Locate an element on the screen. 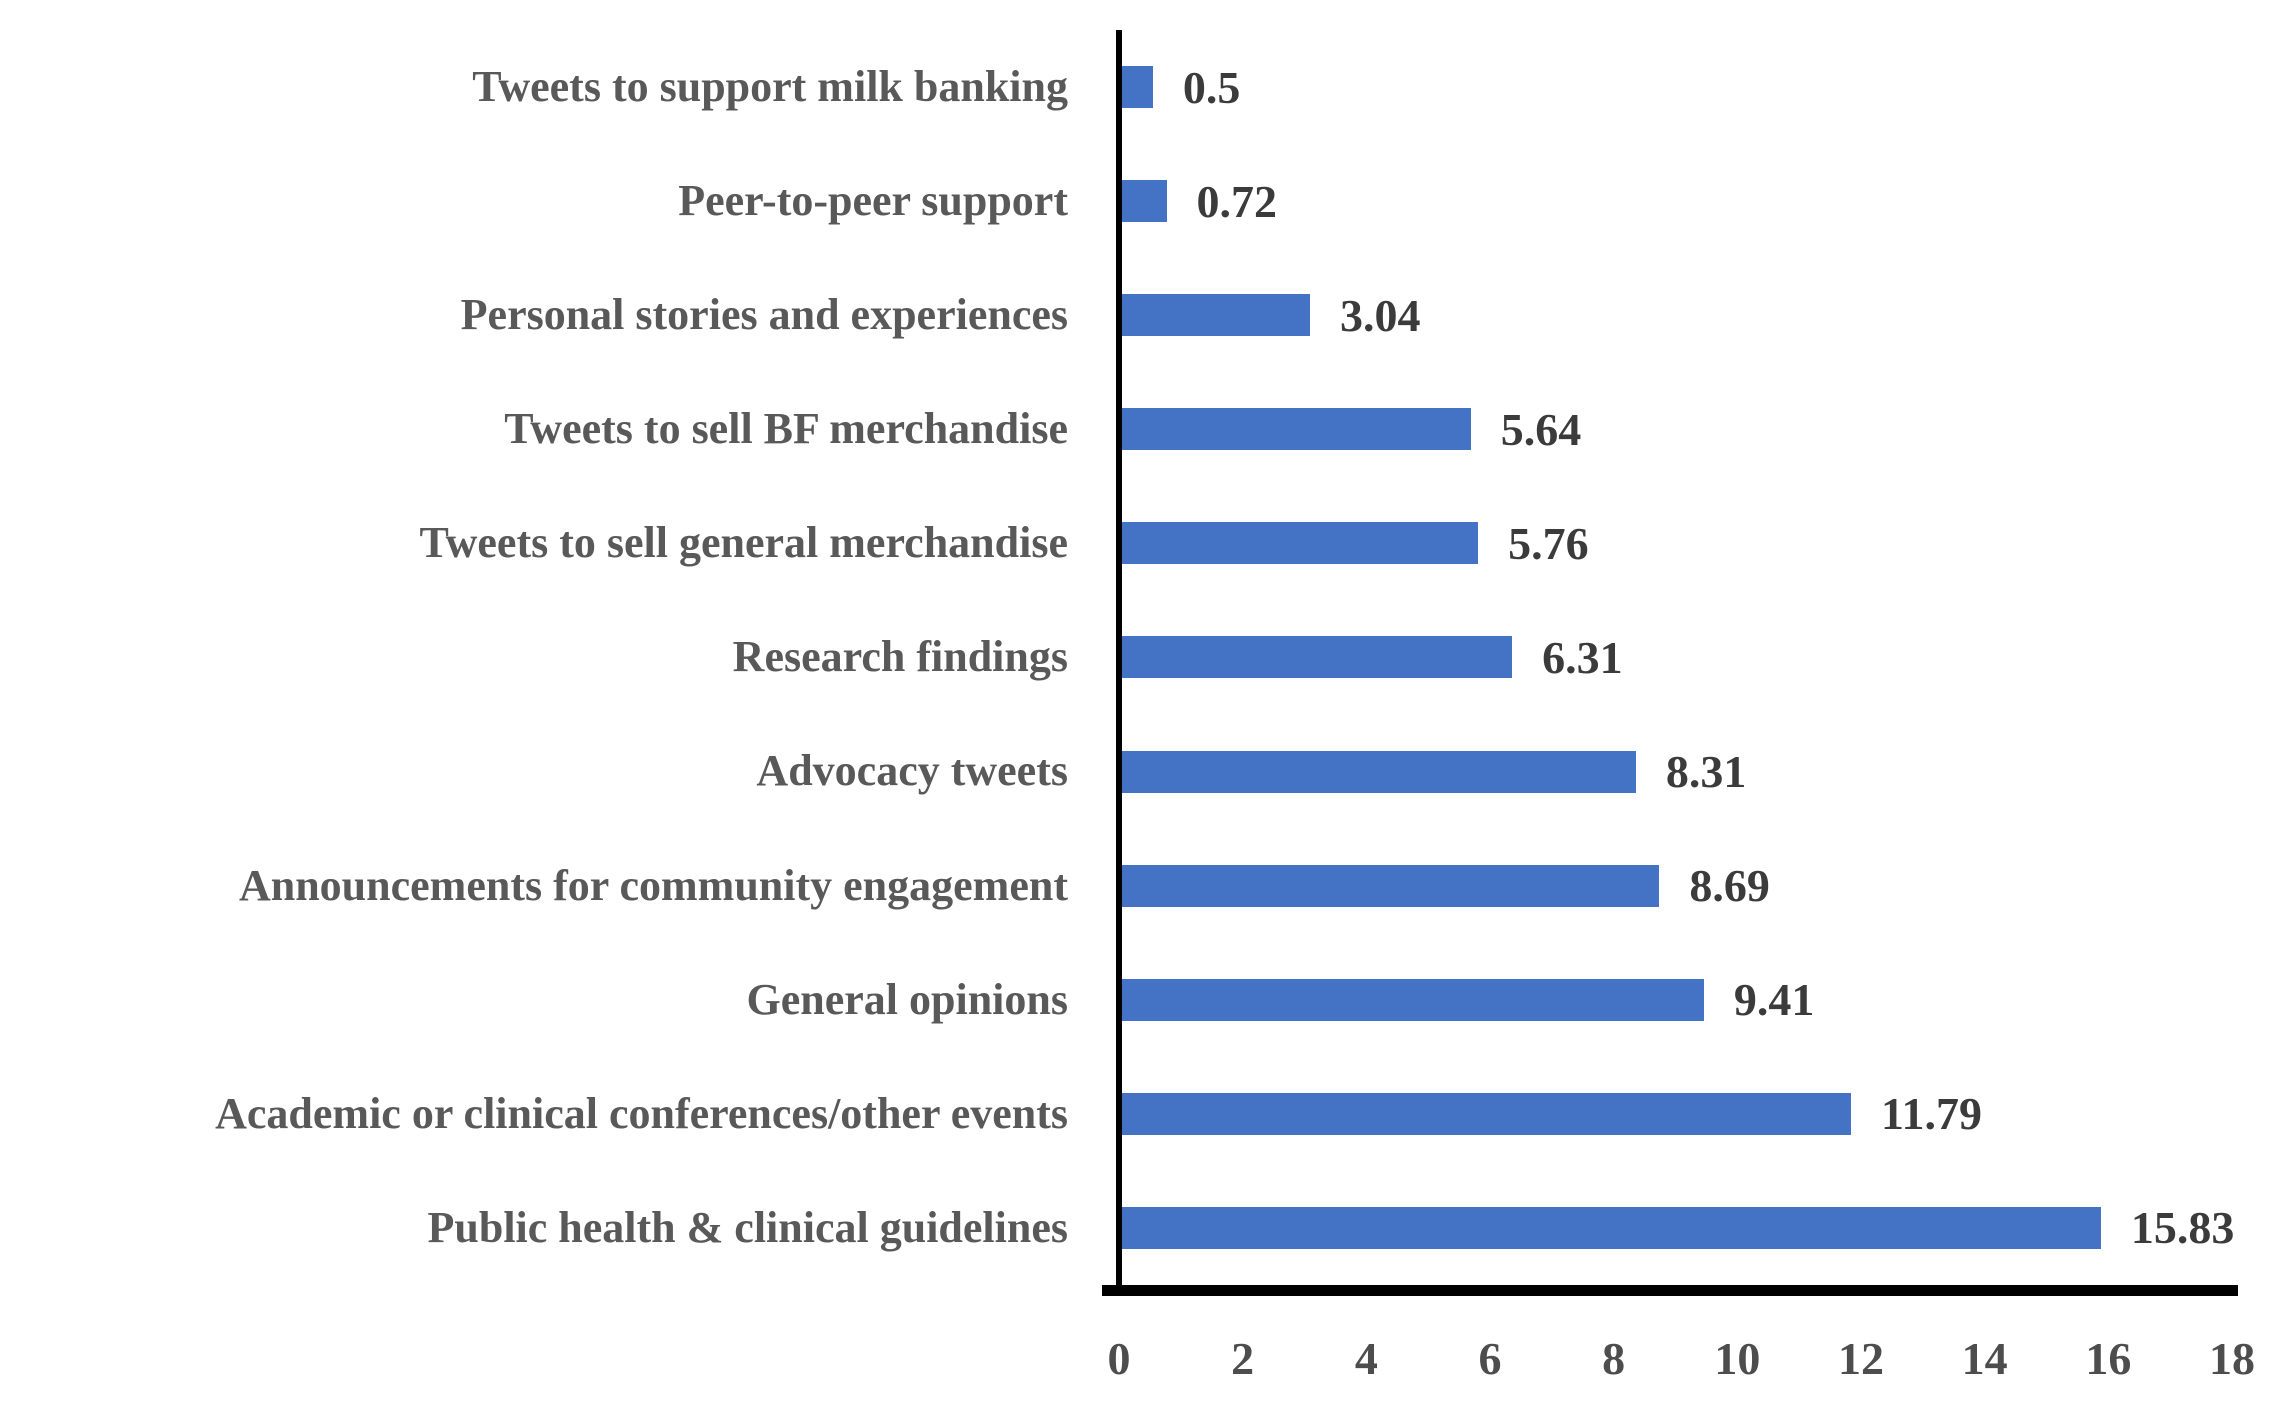  category-label: Tweets to sell BF merchandise is located at coordinates (786, 429).